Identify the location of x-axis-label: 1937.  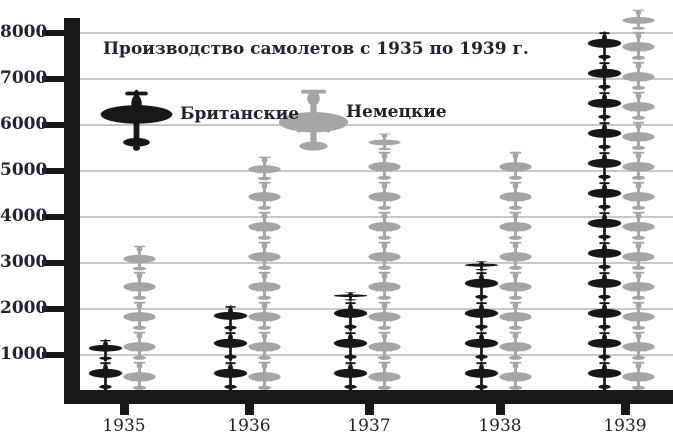
(369, 426).